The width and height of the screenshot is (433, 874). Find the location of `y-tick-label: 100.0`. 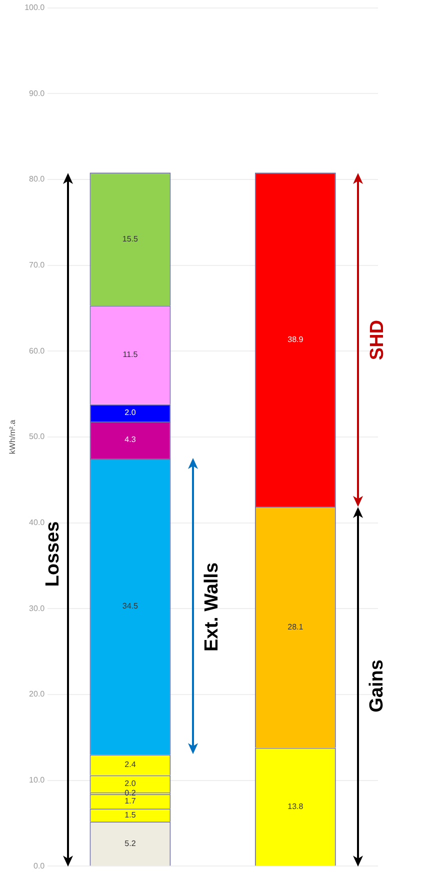

y-tick-label: 100.0 is located at coordinates (35, 7).